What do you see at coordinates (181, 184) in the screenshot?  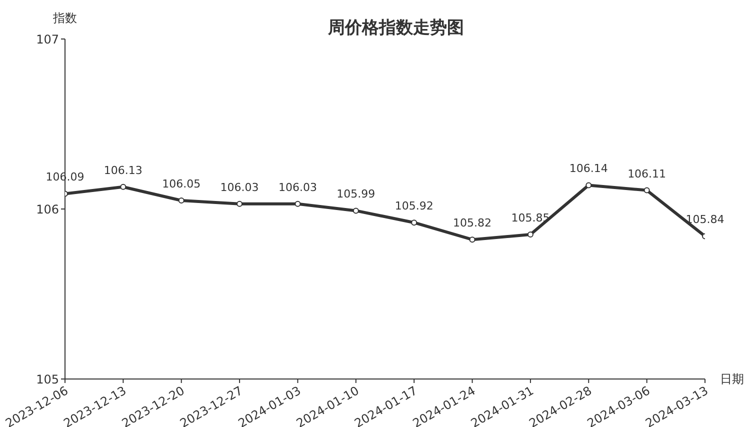 I see `data-label: 106.05` at bounding box center [181, 184].